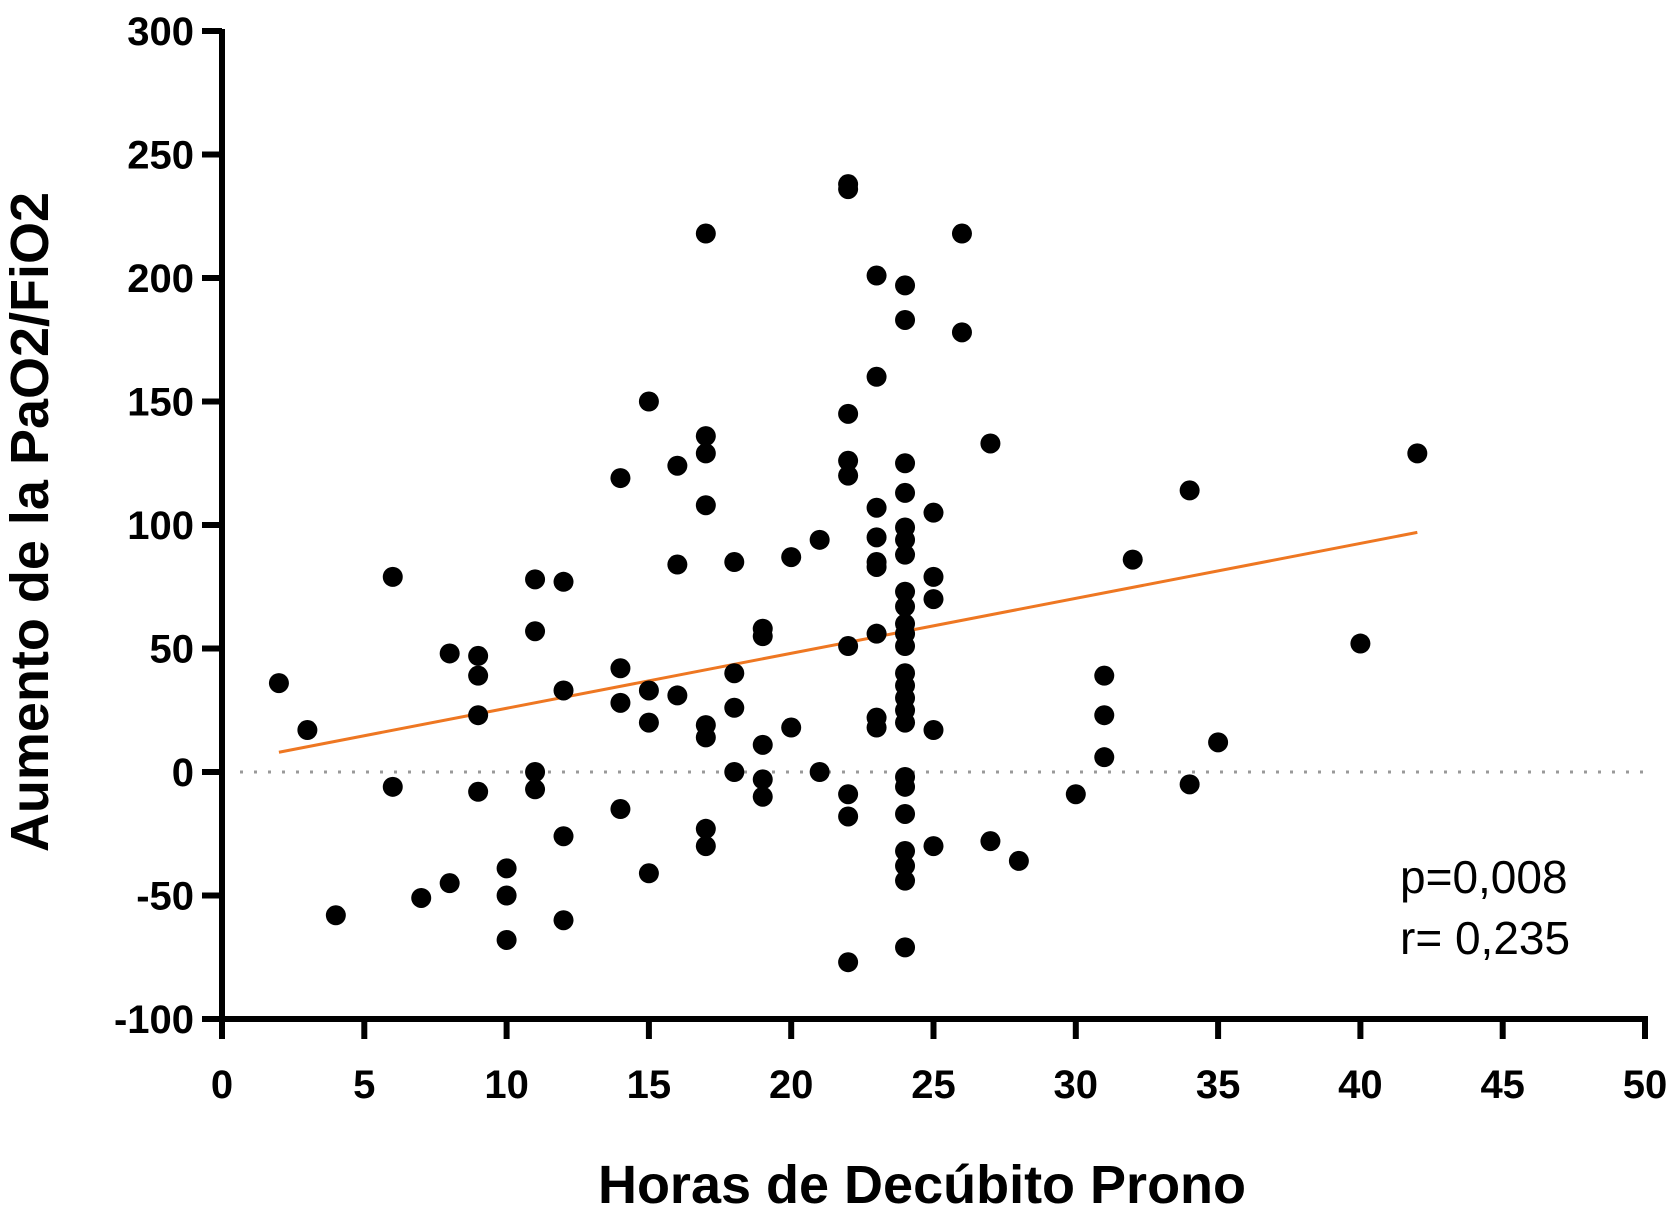 This screenshot has width=1675, height=1225. Describe the element at coordinates (160, 403) in the screenshot. I see `y-tick-label: 150` at that location.